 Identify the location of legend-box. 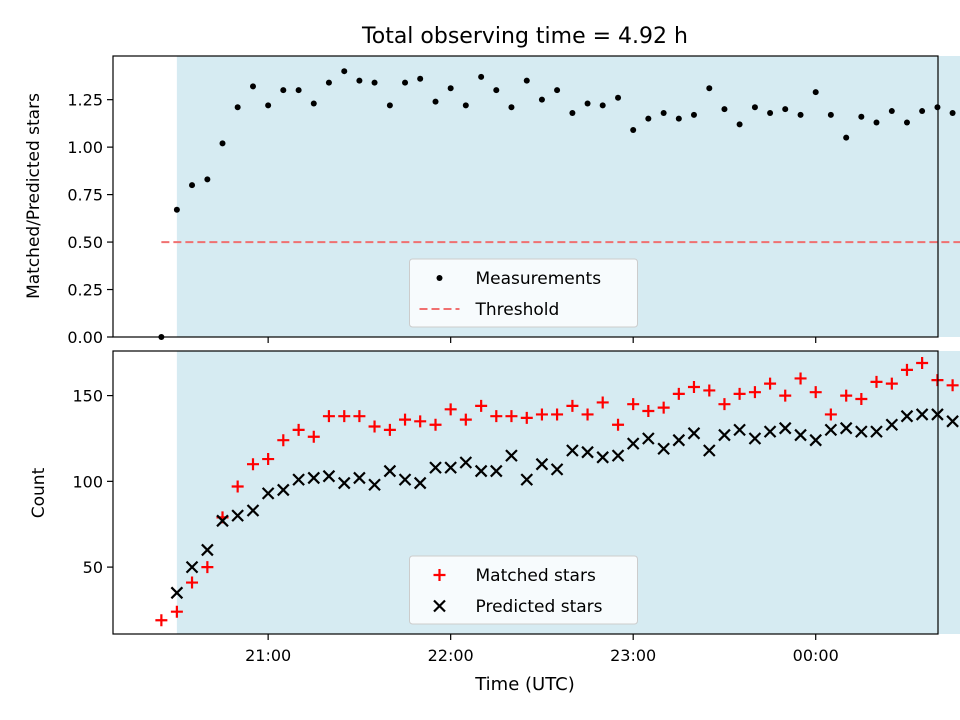
(523, 293).